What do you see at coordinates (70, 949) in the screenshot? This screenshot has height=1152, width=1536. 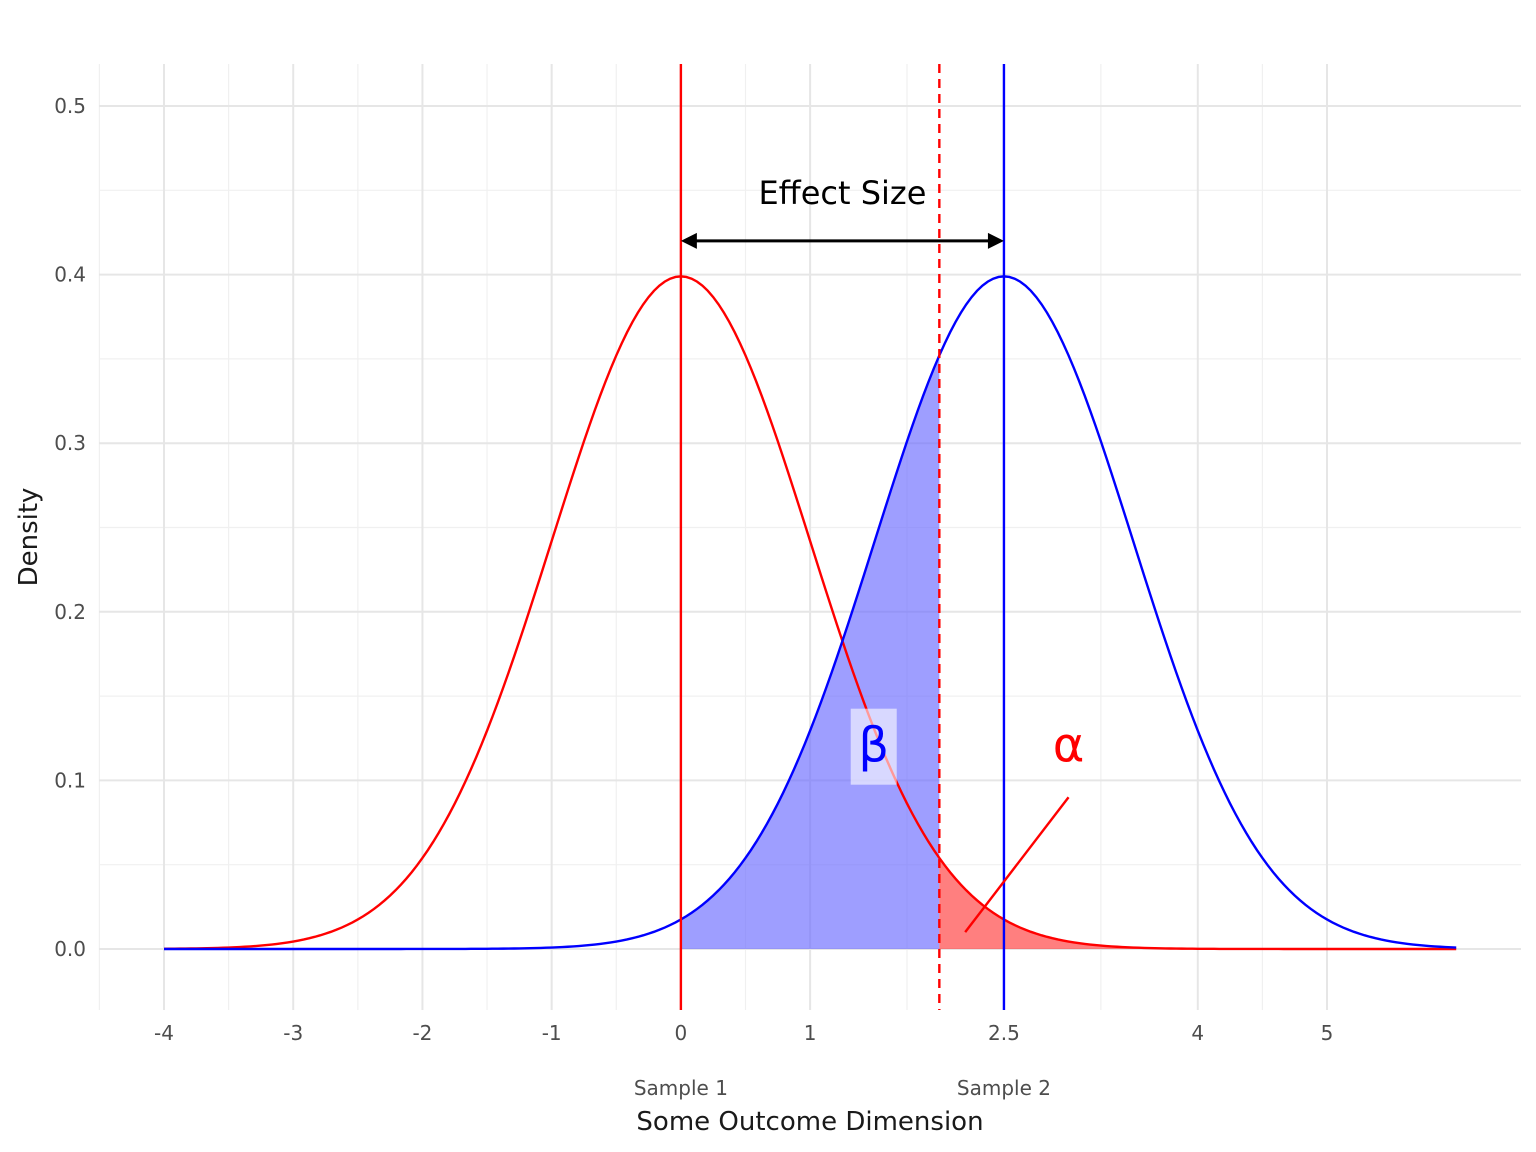 I see `y-tick-label: 0.0` at bounding box center [70, 949].